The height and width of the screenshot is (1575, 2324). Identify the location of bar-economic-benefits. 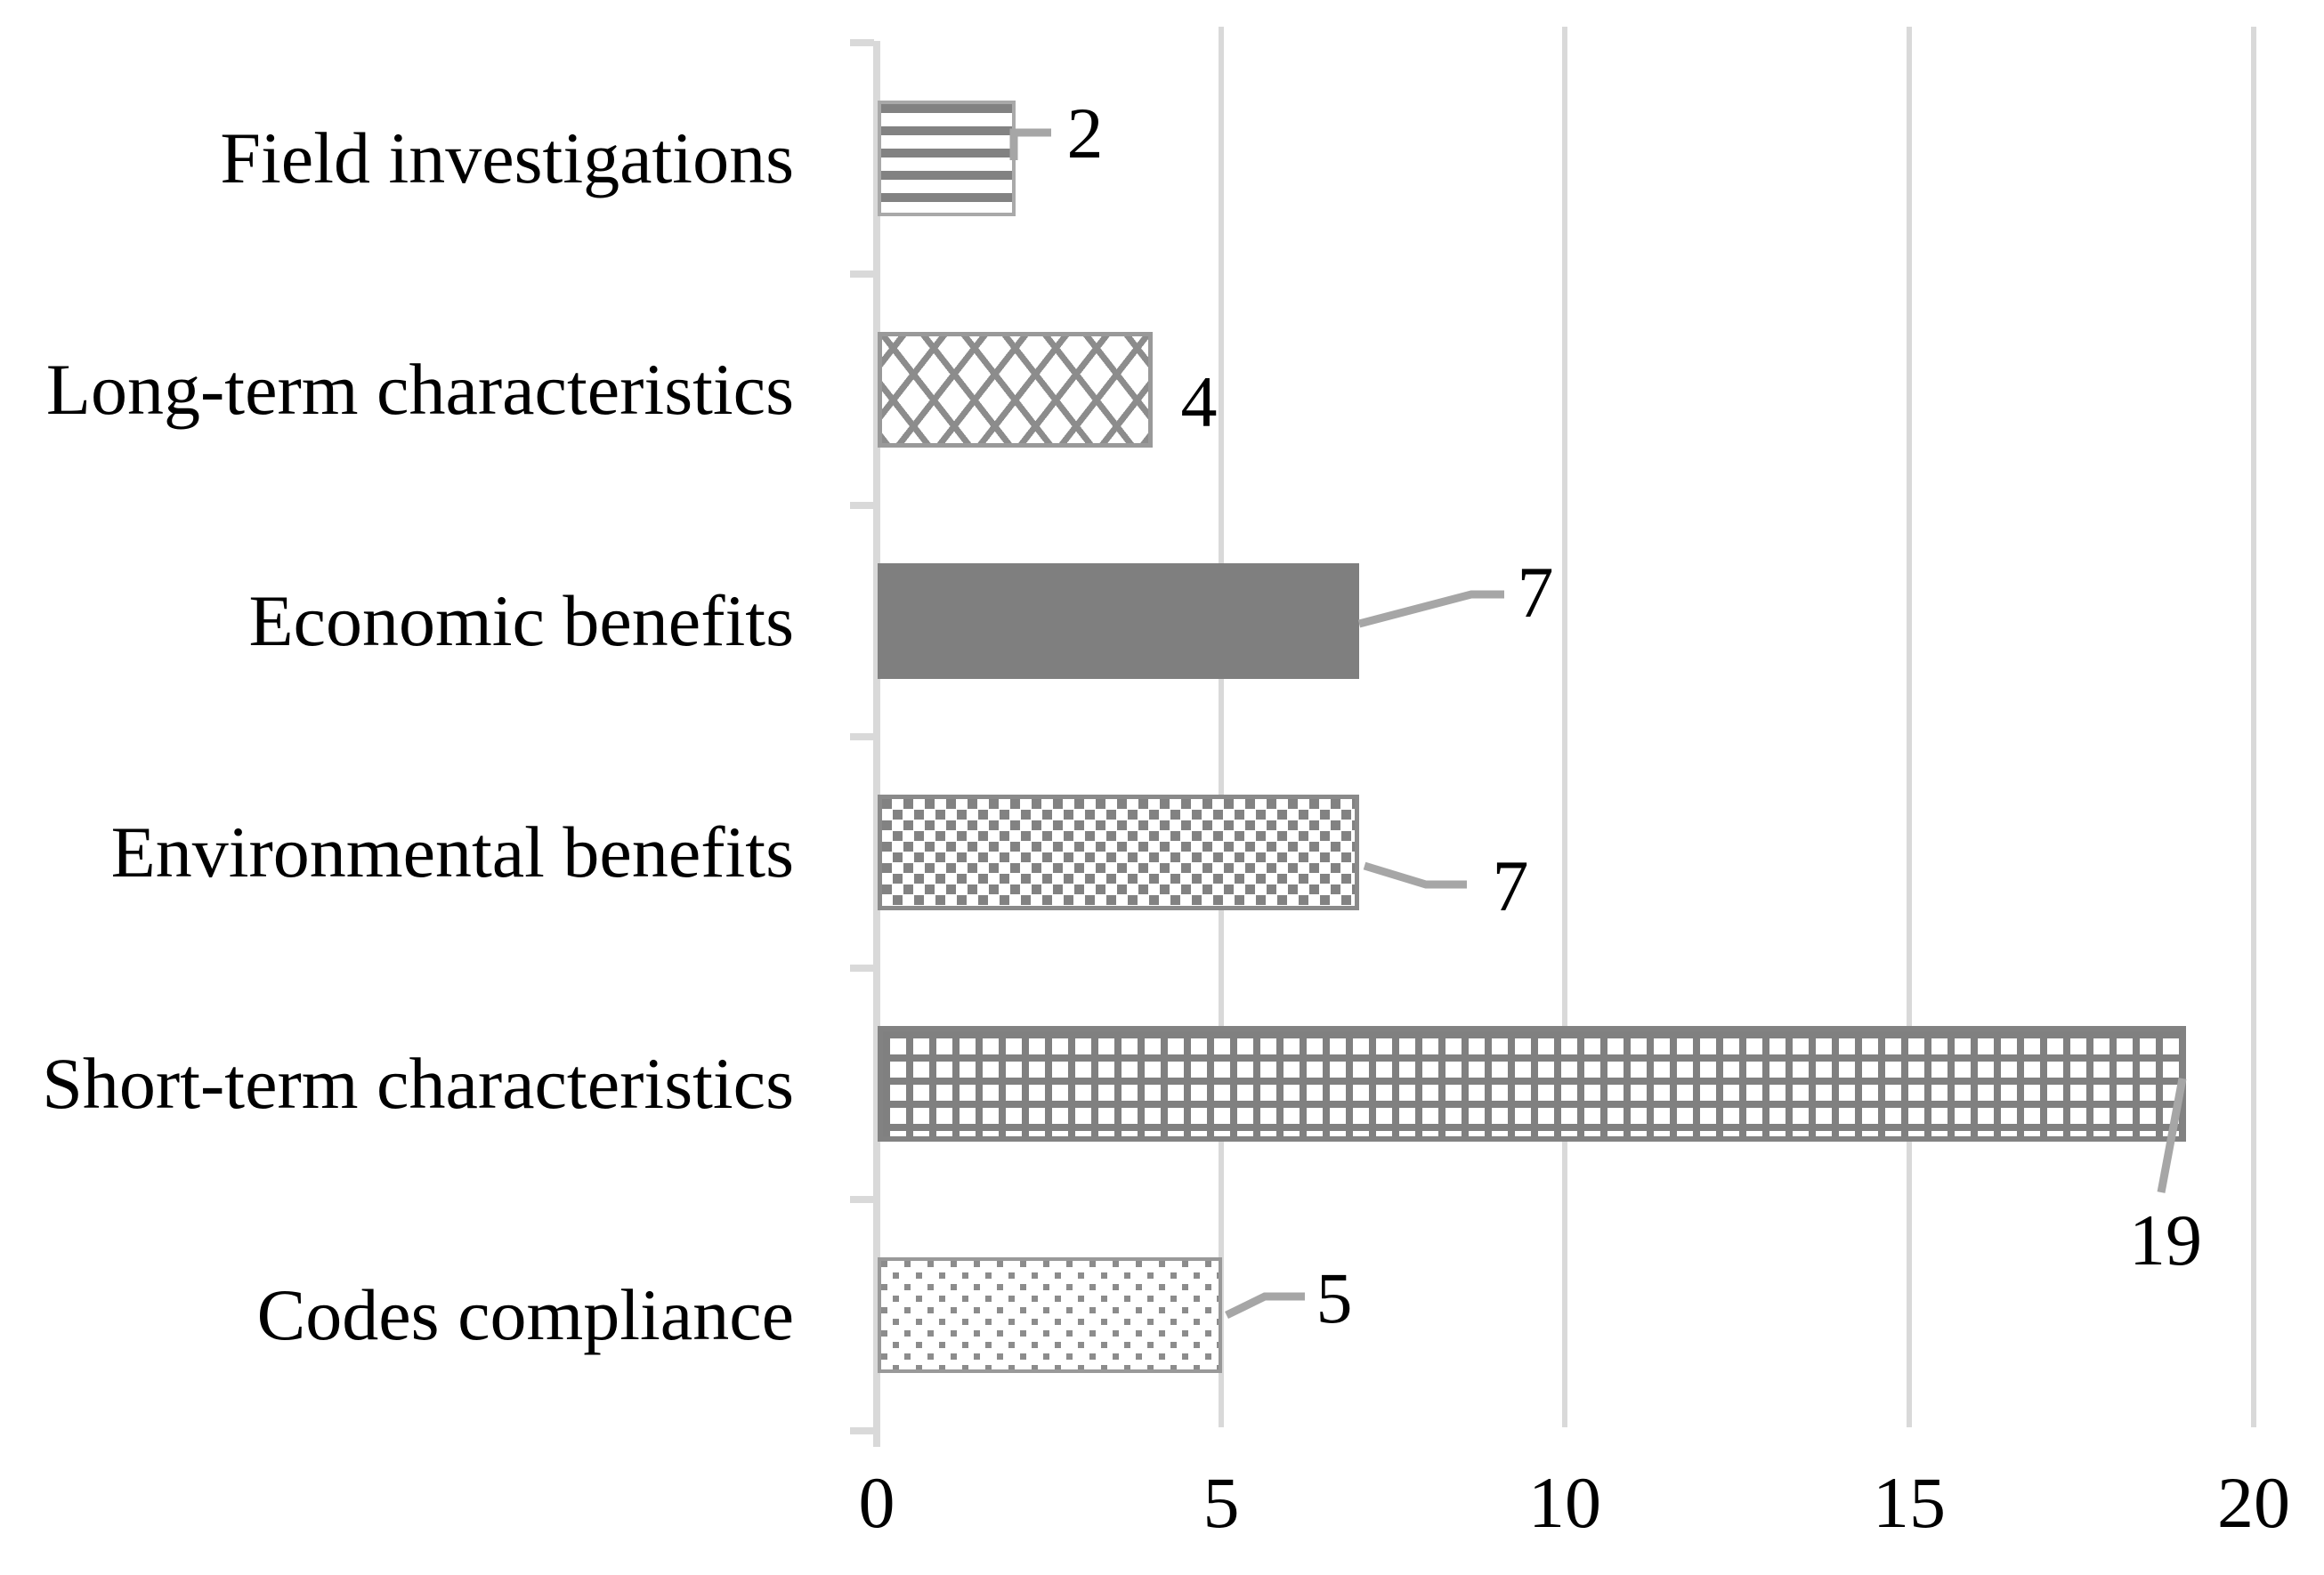
(1118, 621).